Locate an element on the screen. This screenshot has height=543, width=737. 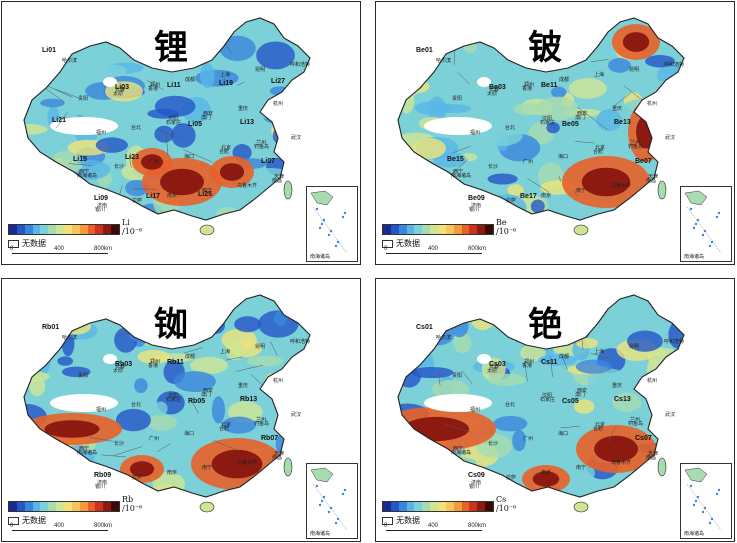
scale-bar: 0 400 800km is located at coordinates (61, 527).